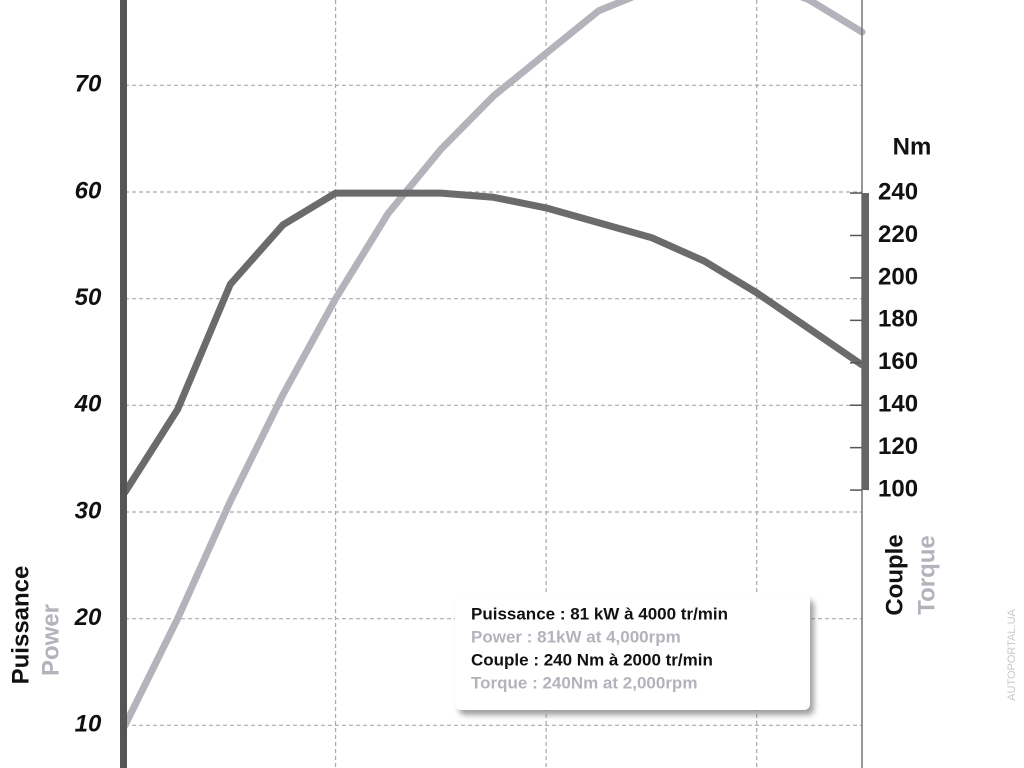 This screenshot has width=1024, height=768. I want to click on watermark: AUTOPORTAL.UA, so click(1012, 654).